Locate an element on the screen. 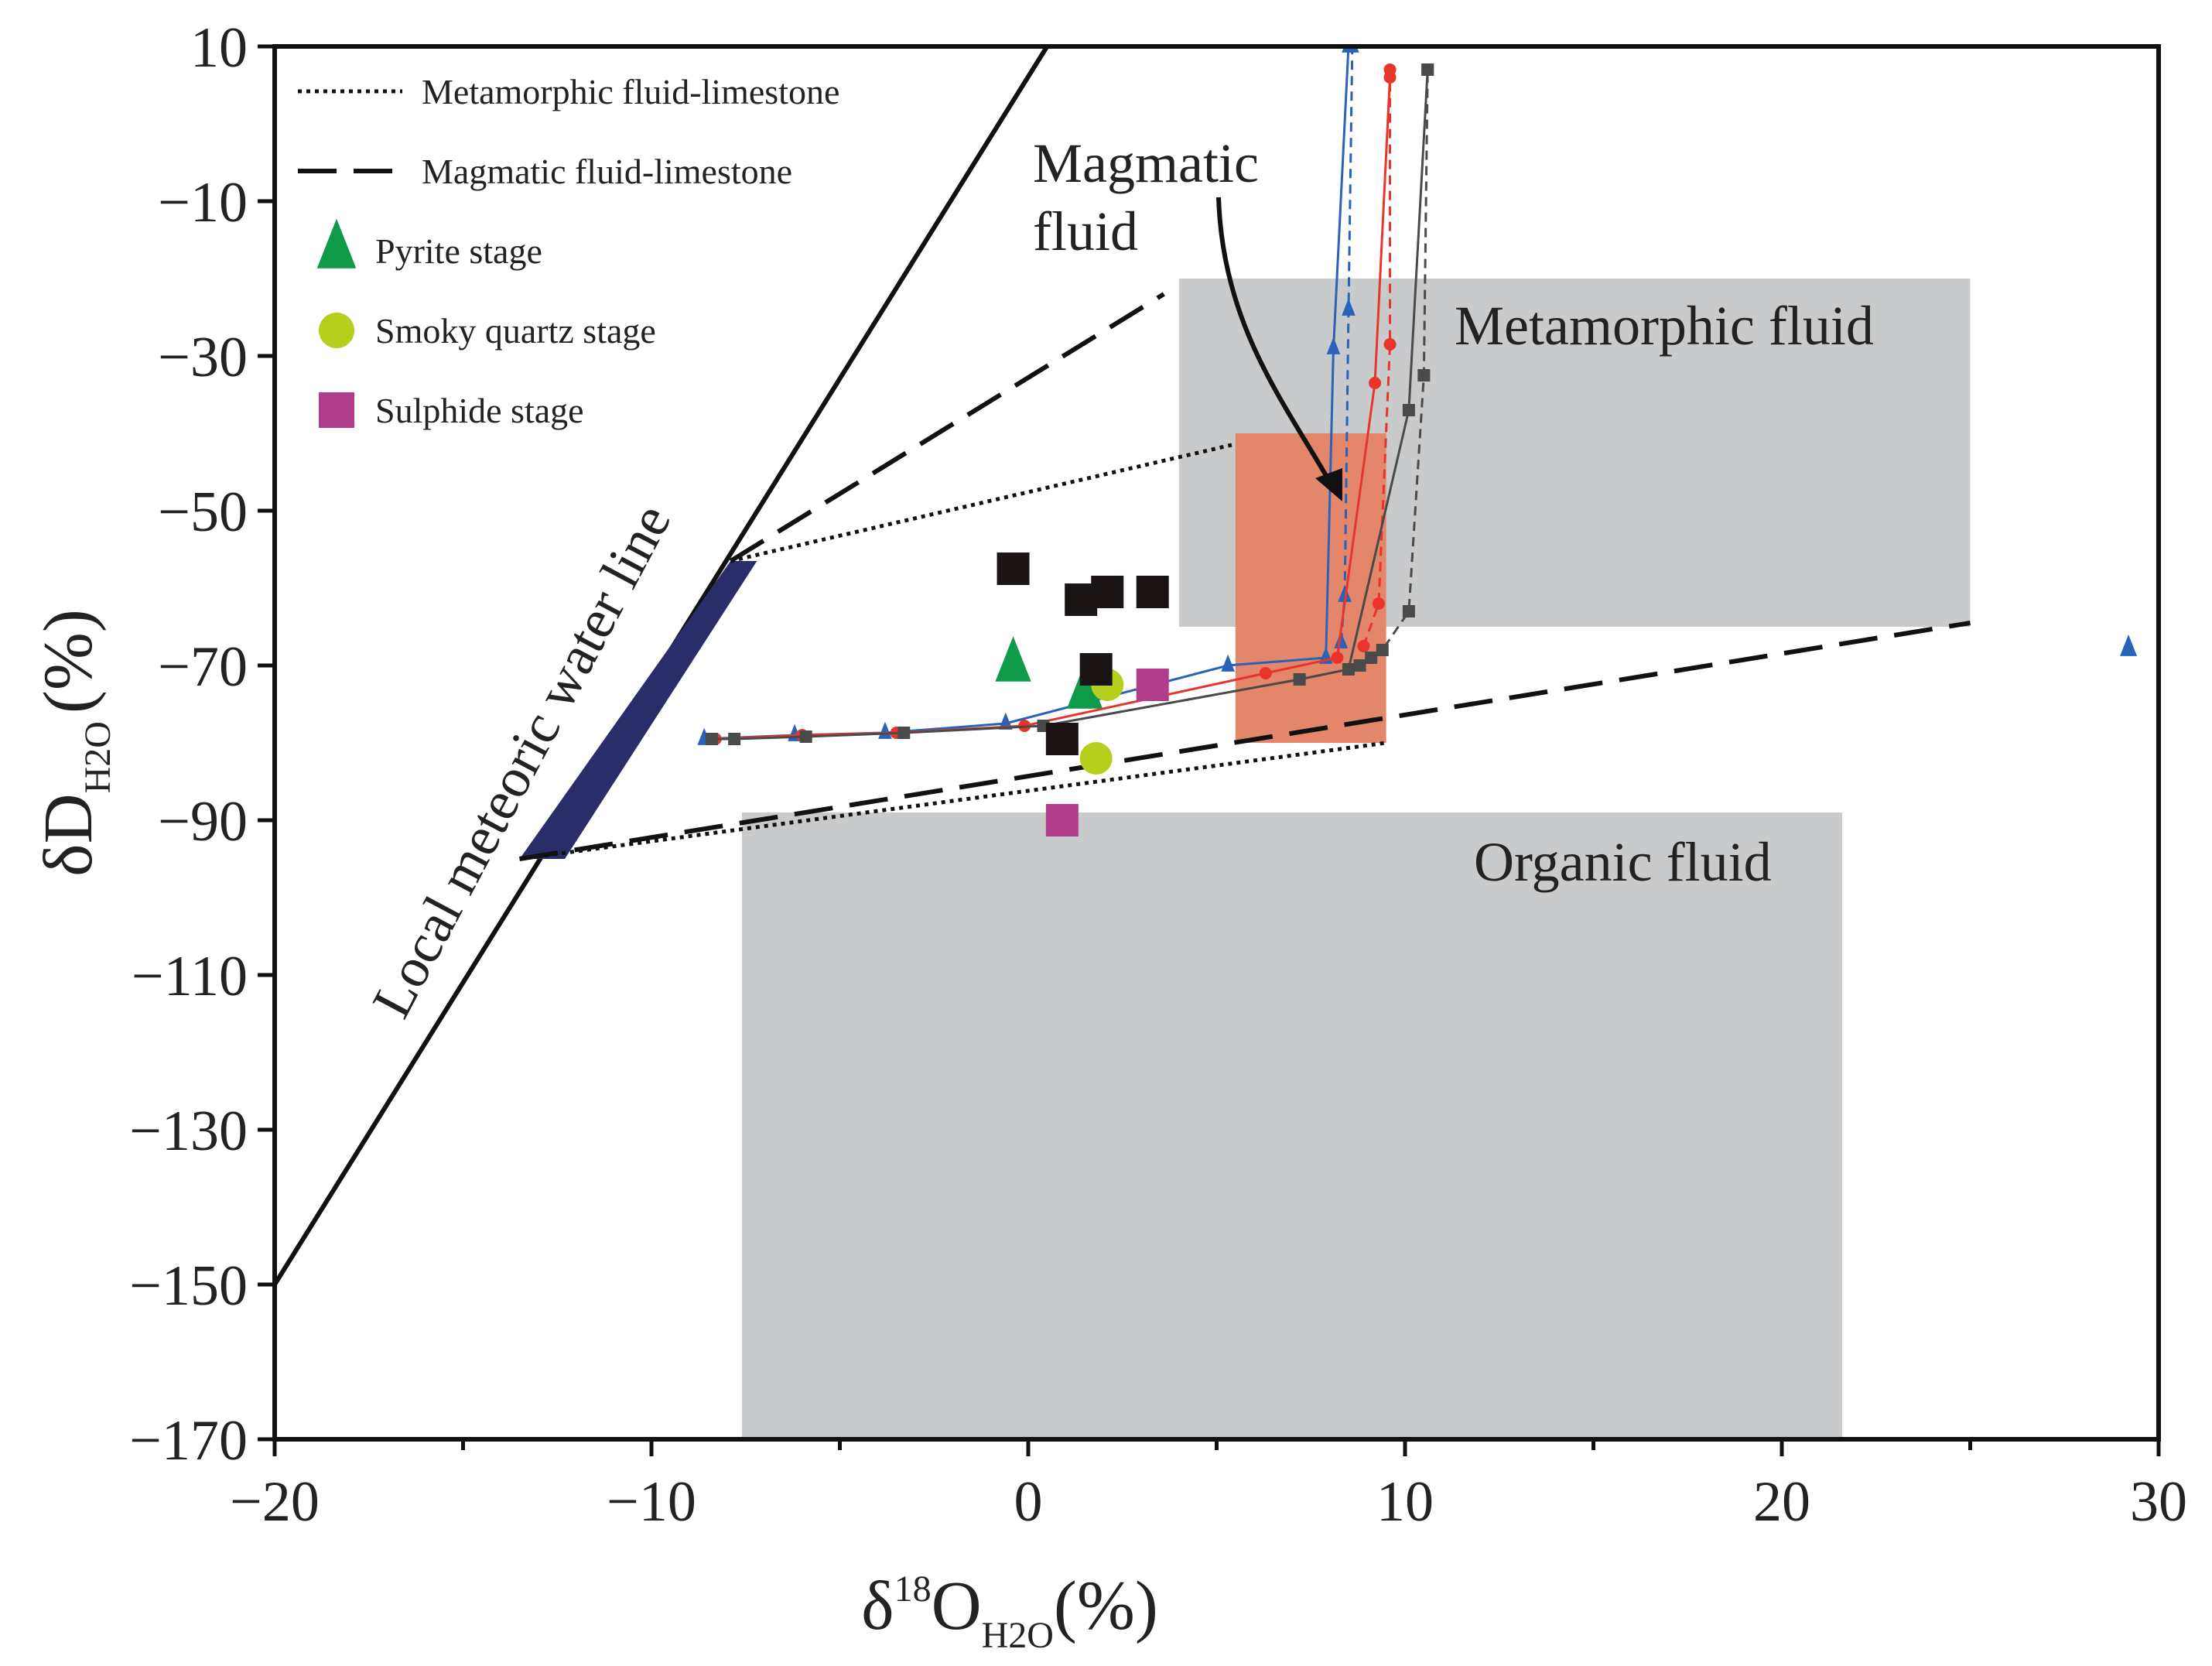  y-tick-label: 10 is located at coordinates (219, 48).